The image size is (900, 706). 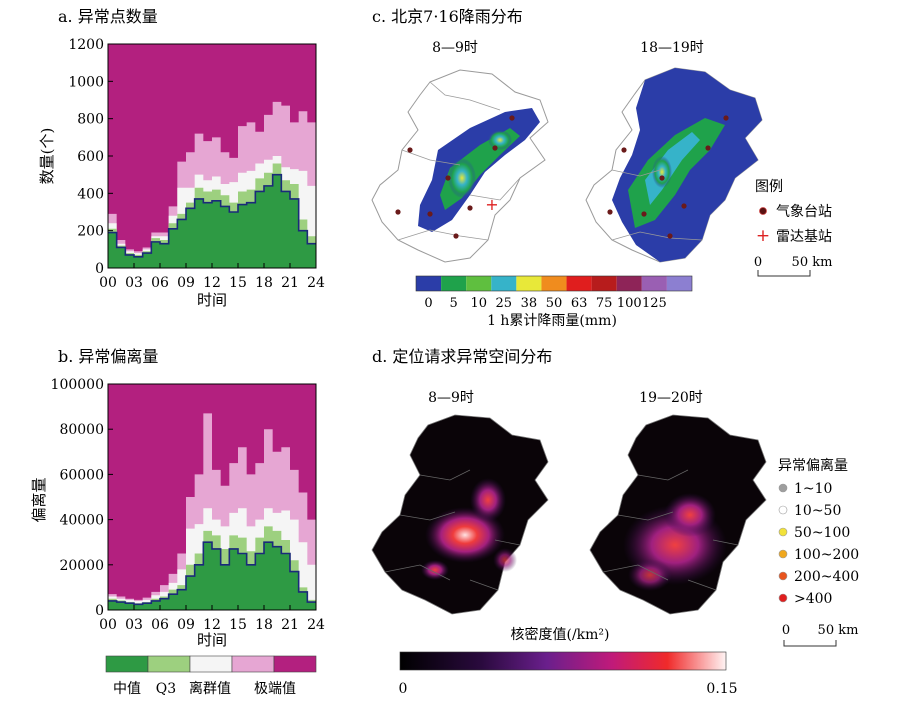 What do you see at coordinates (769, 187) in the screenshot?
I see `panel-c-legend-title: 图例` at bounding box center [769, 187].